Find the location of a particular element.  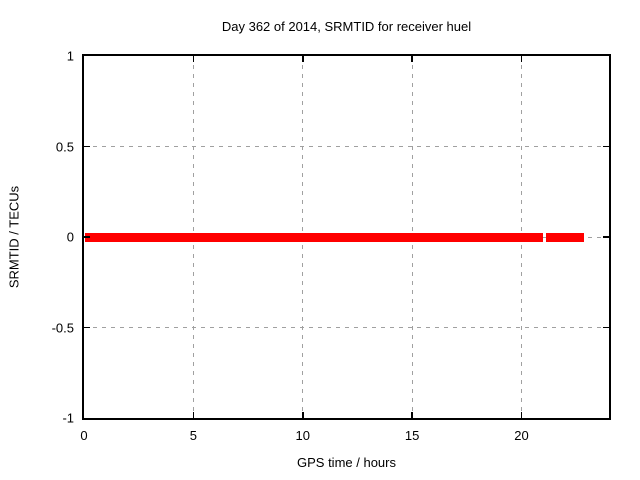

x-tick-label: 5 is located at coordinates (193, 435).